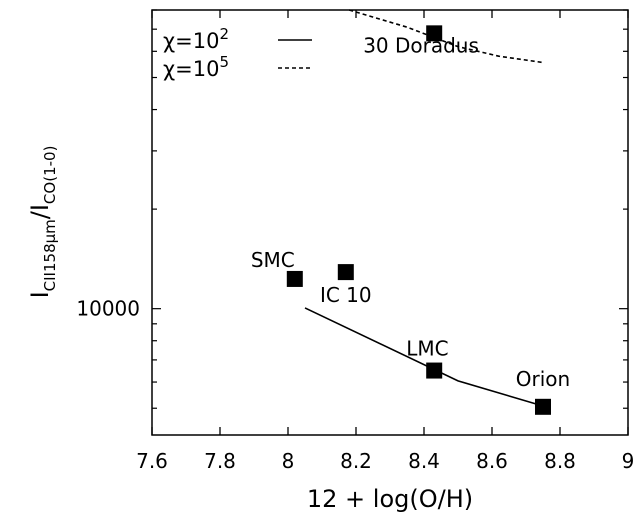 This screenshot has height=519, width=637. I want to click on y-axis-title-part: I, so click(40, 294).